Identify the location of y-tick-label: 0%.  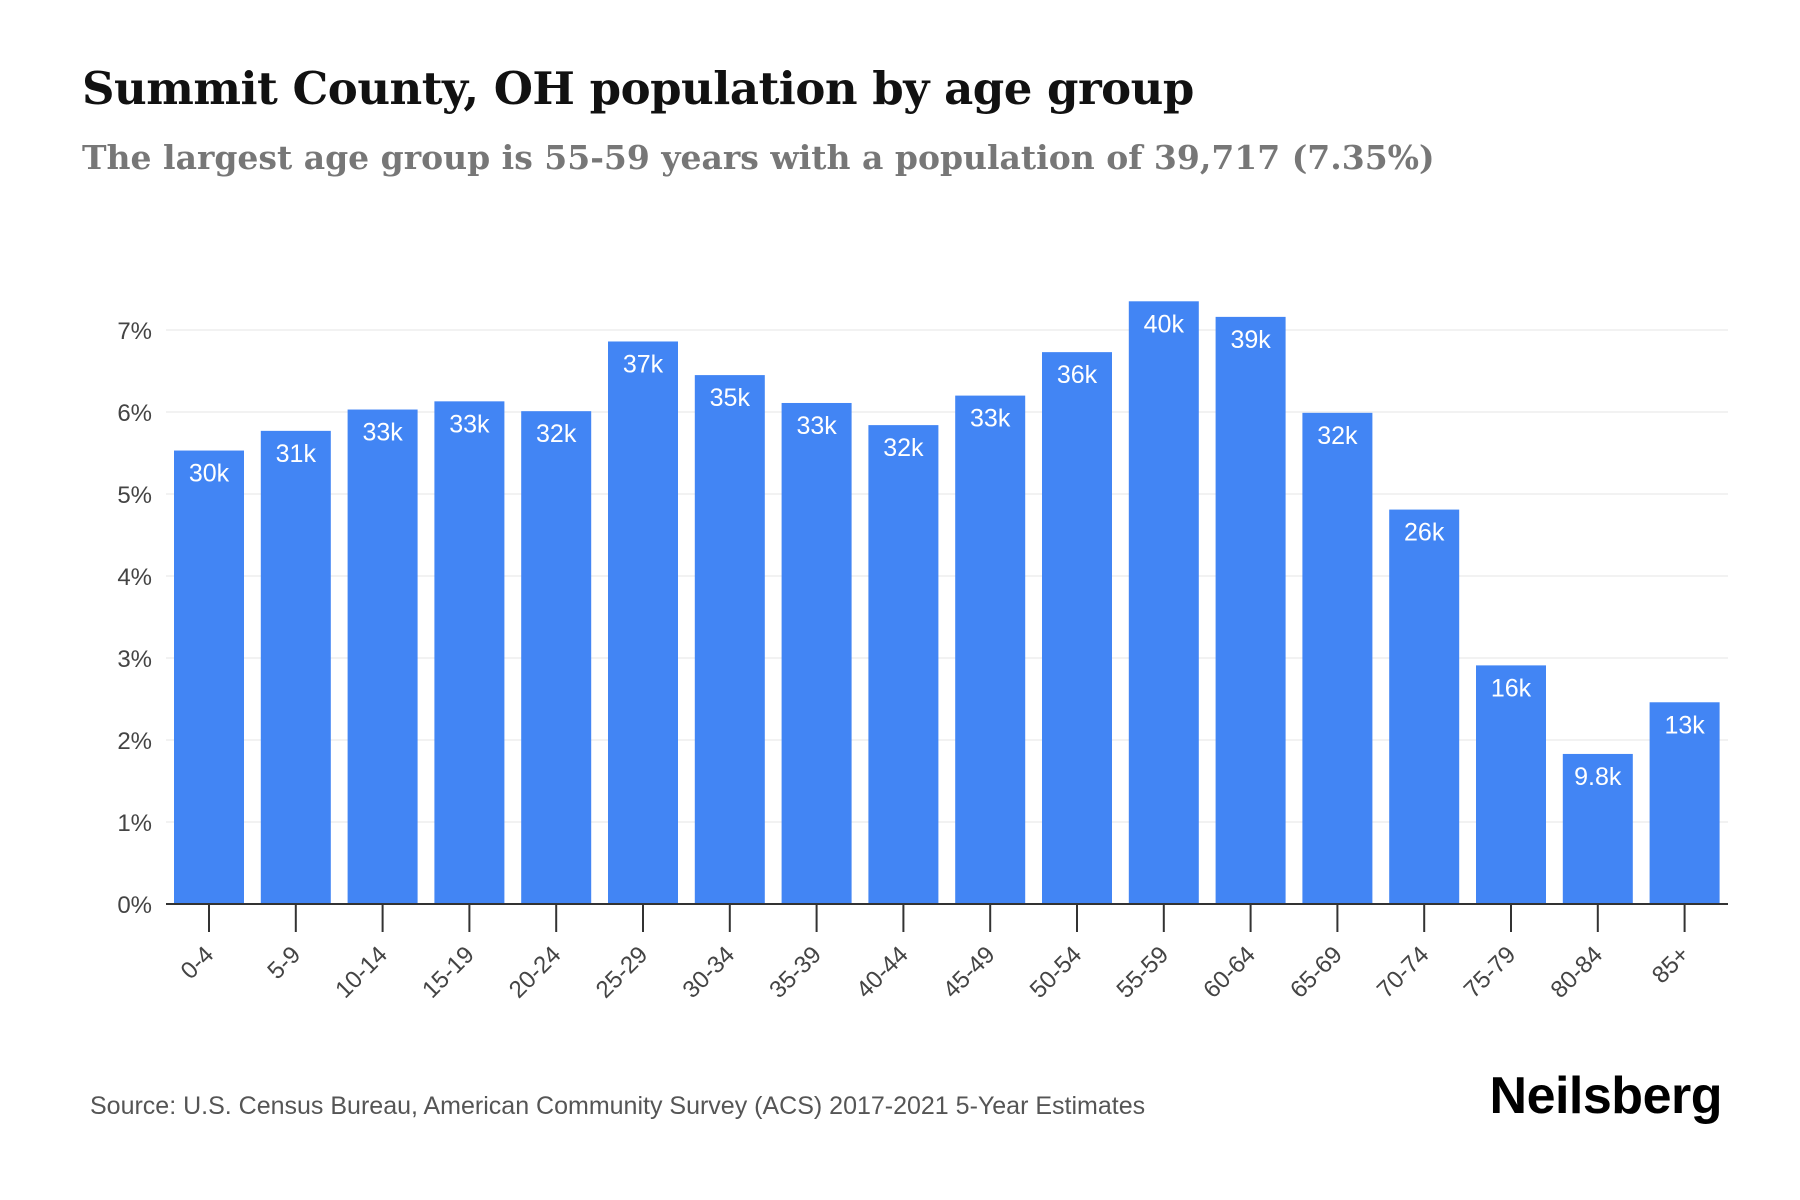
(134, 905).